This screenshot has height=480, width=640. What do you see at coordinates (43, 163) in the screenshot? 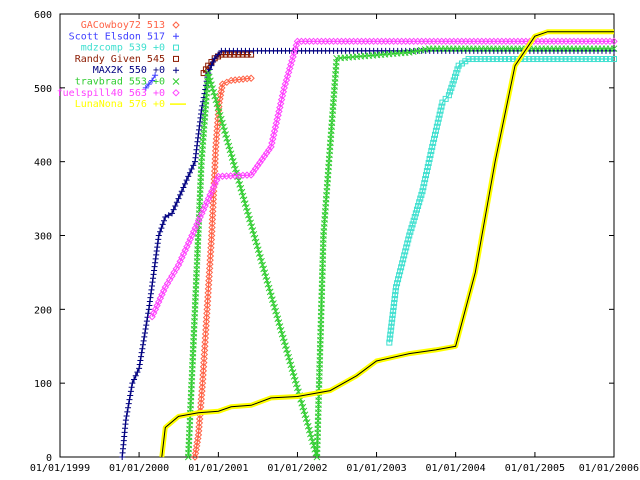
I see `y-tick-label: 400` at bounding box center [43, 163].